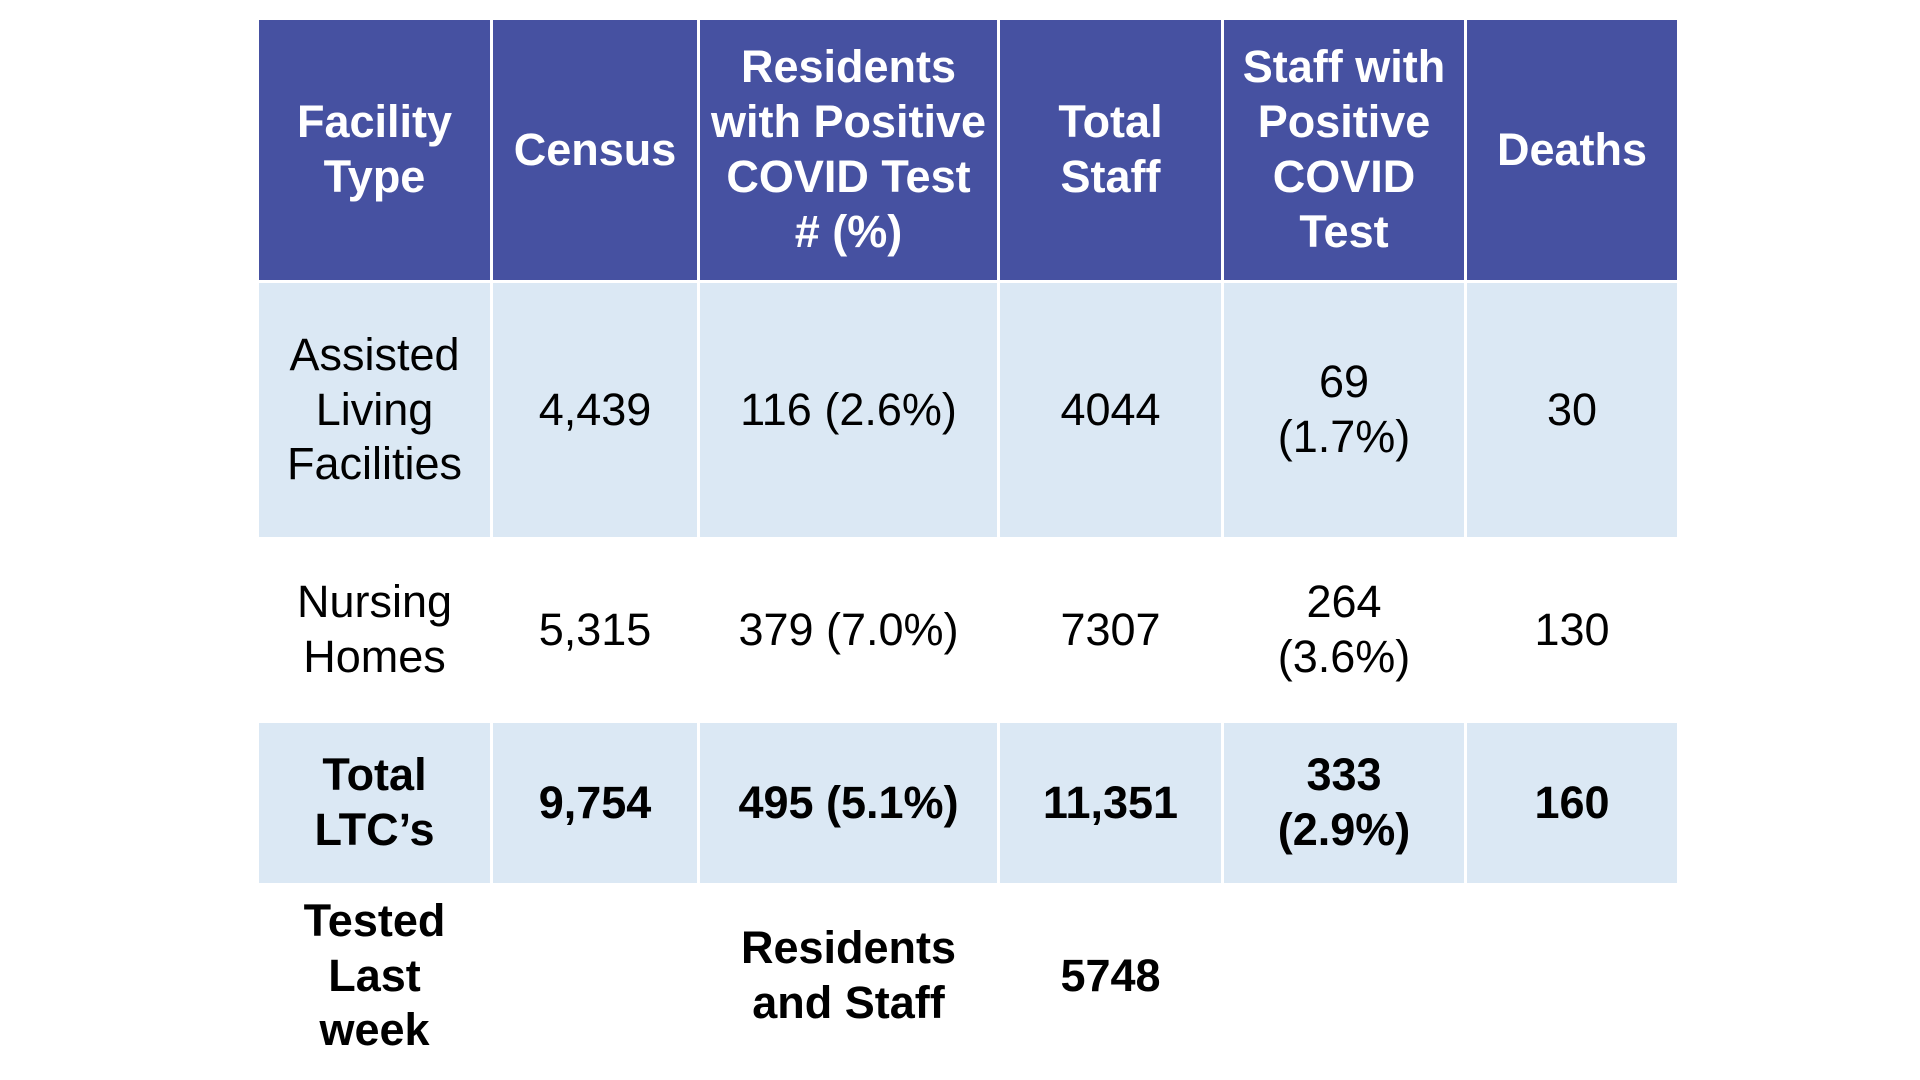  Describe the element at coordinates (848, 976) in the screenshot. I see `cell-tested-group: Residents and Staff` at that location.